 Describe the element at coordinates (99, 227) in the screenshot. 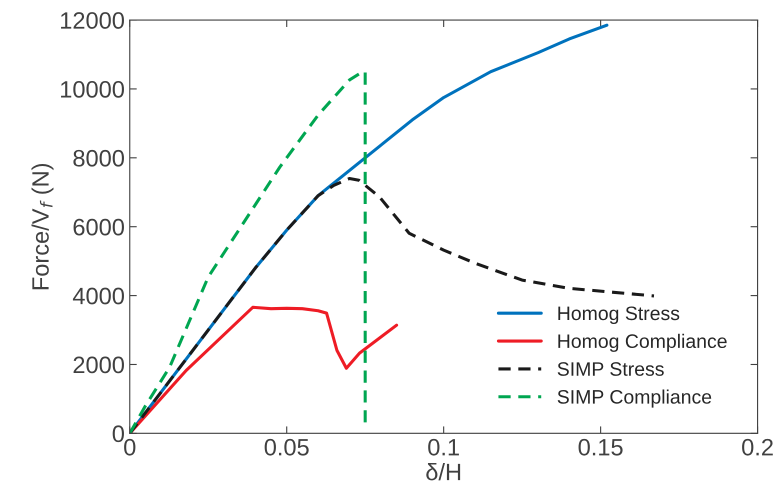

I see `y-tick-label: 6000` at that location.